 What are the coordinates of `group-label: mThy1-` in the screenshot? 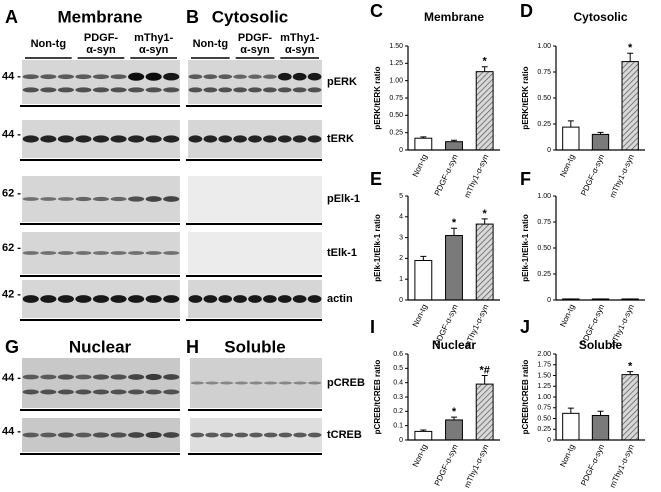 It's located at (299, 38).